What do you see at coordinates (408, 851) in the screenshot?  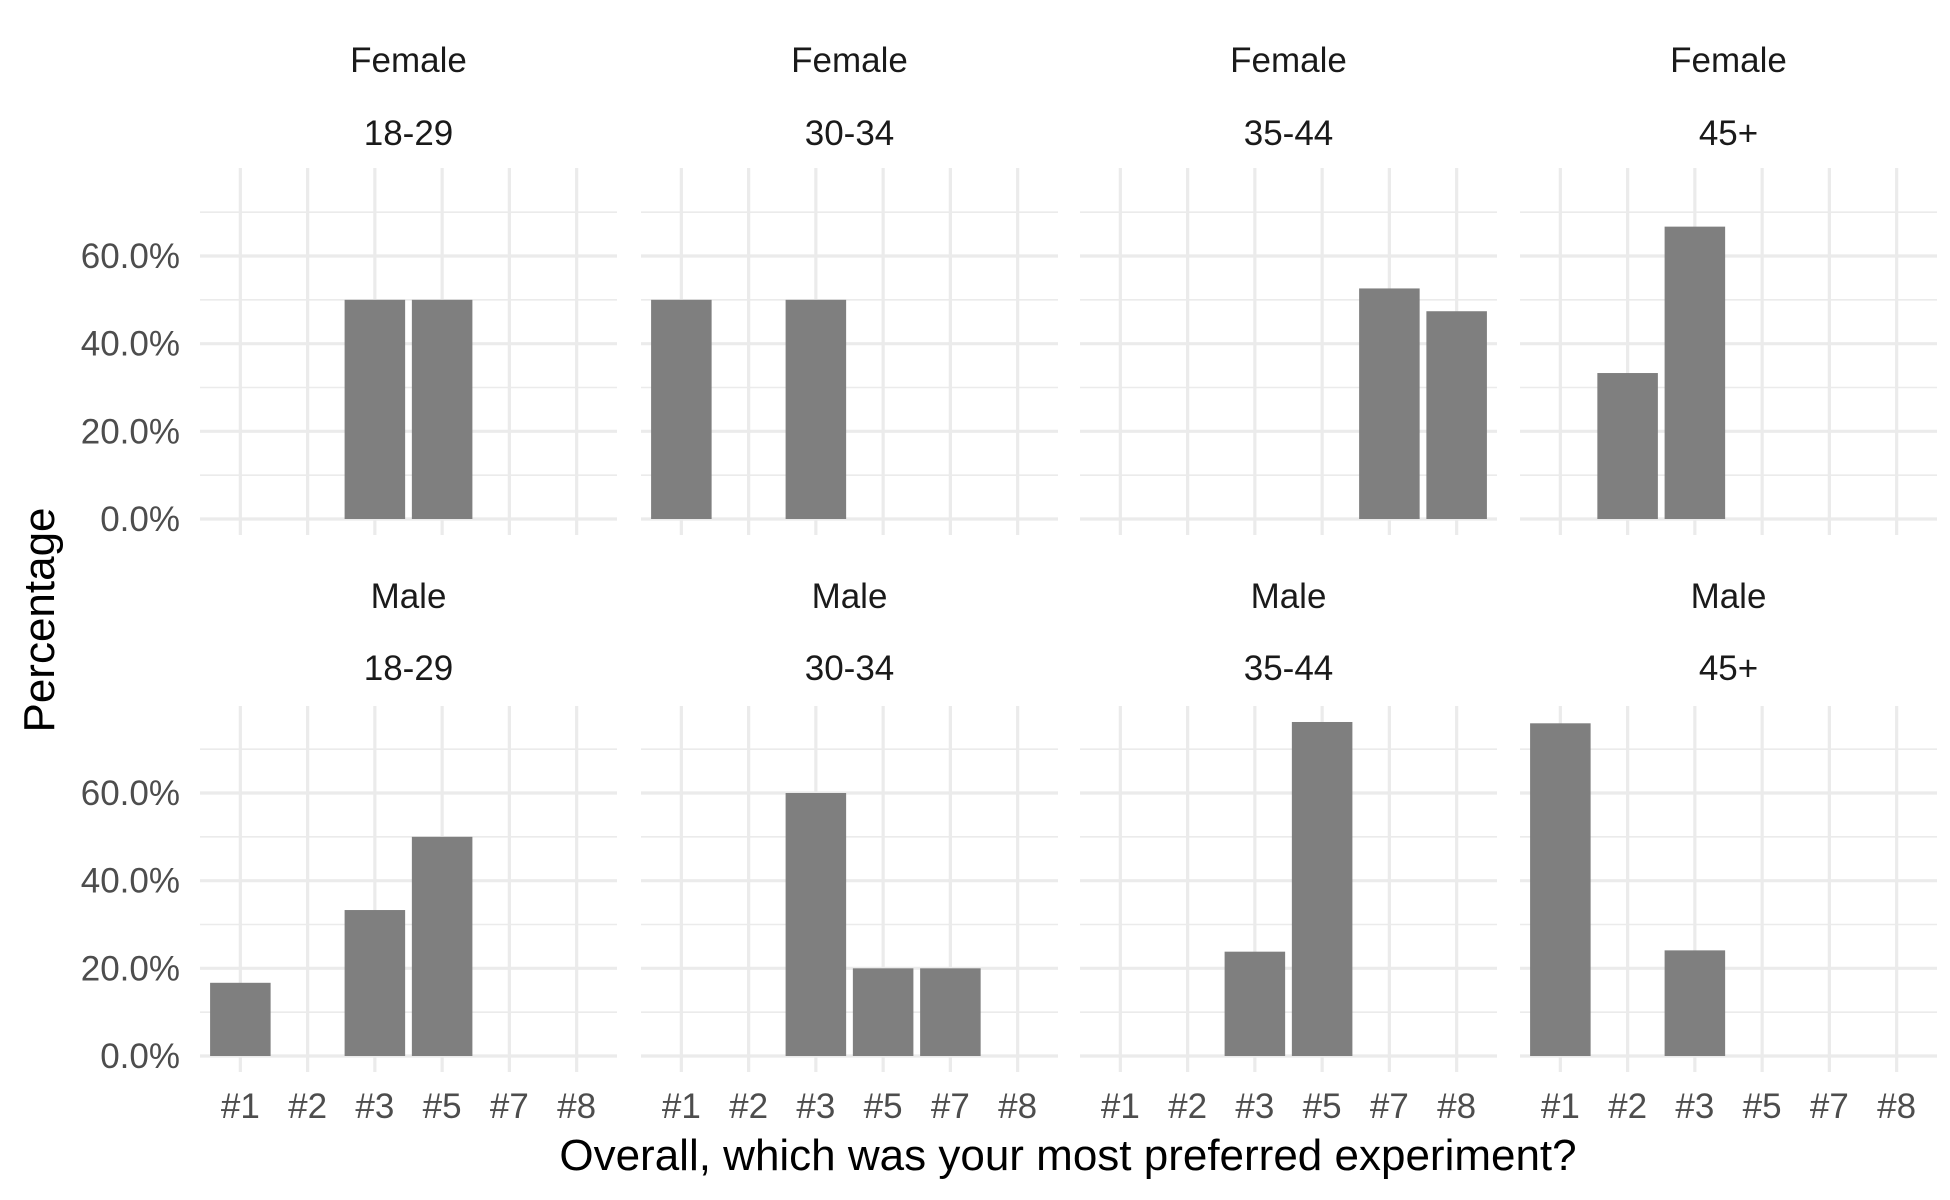 I see `facet-panel: Male 18-29 #1 #2 #3 #5 #7 #8` at bounding box center [408, 851].